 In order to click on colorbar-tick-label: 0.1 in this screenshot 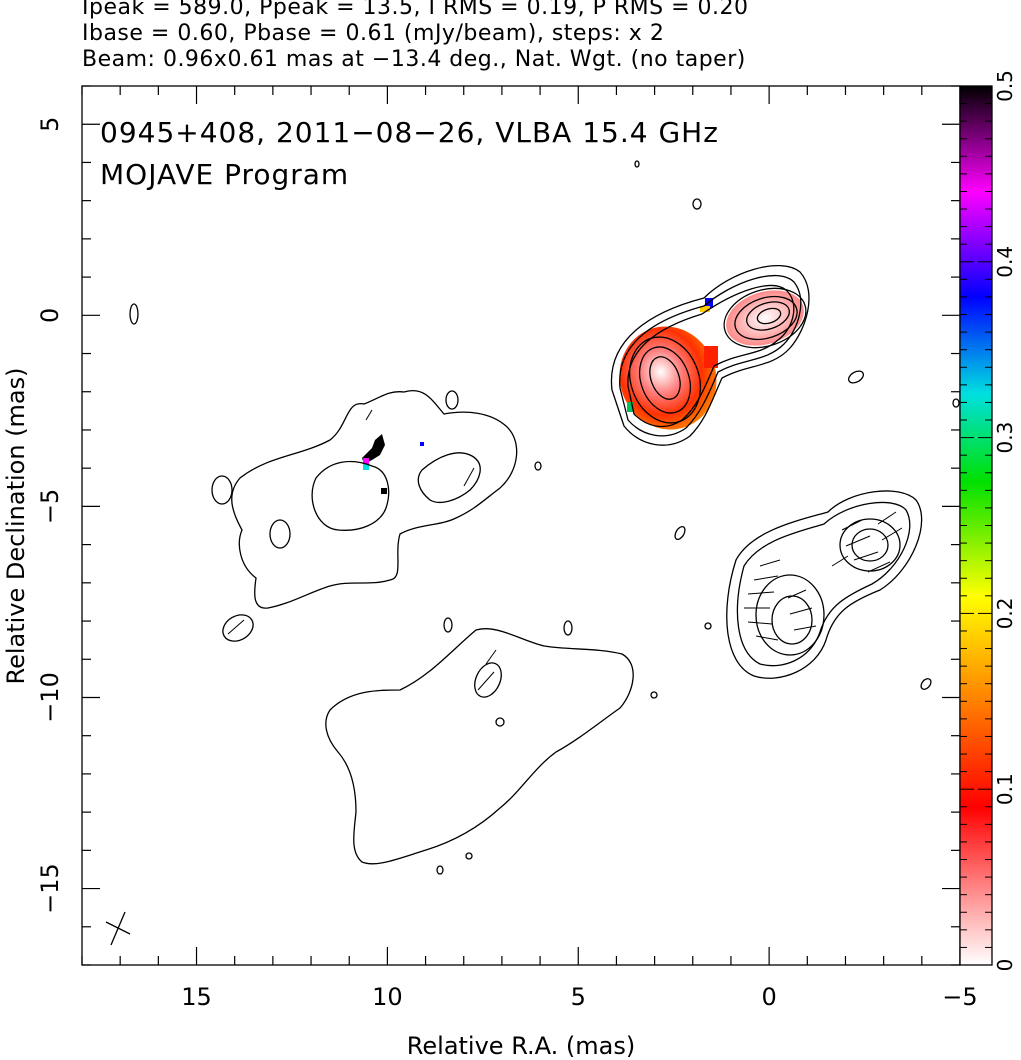, I will do `click(1005, 789)`.